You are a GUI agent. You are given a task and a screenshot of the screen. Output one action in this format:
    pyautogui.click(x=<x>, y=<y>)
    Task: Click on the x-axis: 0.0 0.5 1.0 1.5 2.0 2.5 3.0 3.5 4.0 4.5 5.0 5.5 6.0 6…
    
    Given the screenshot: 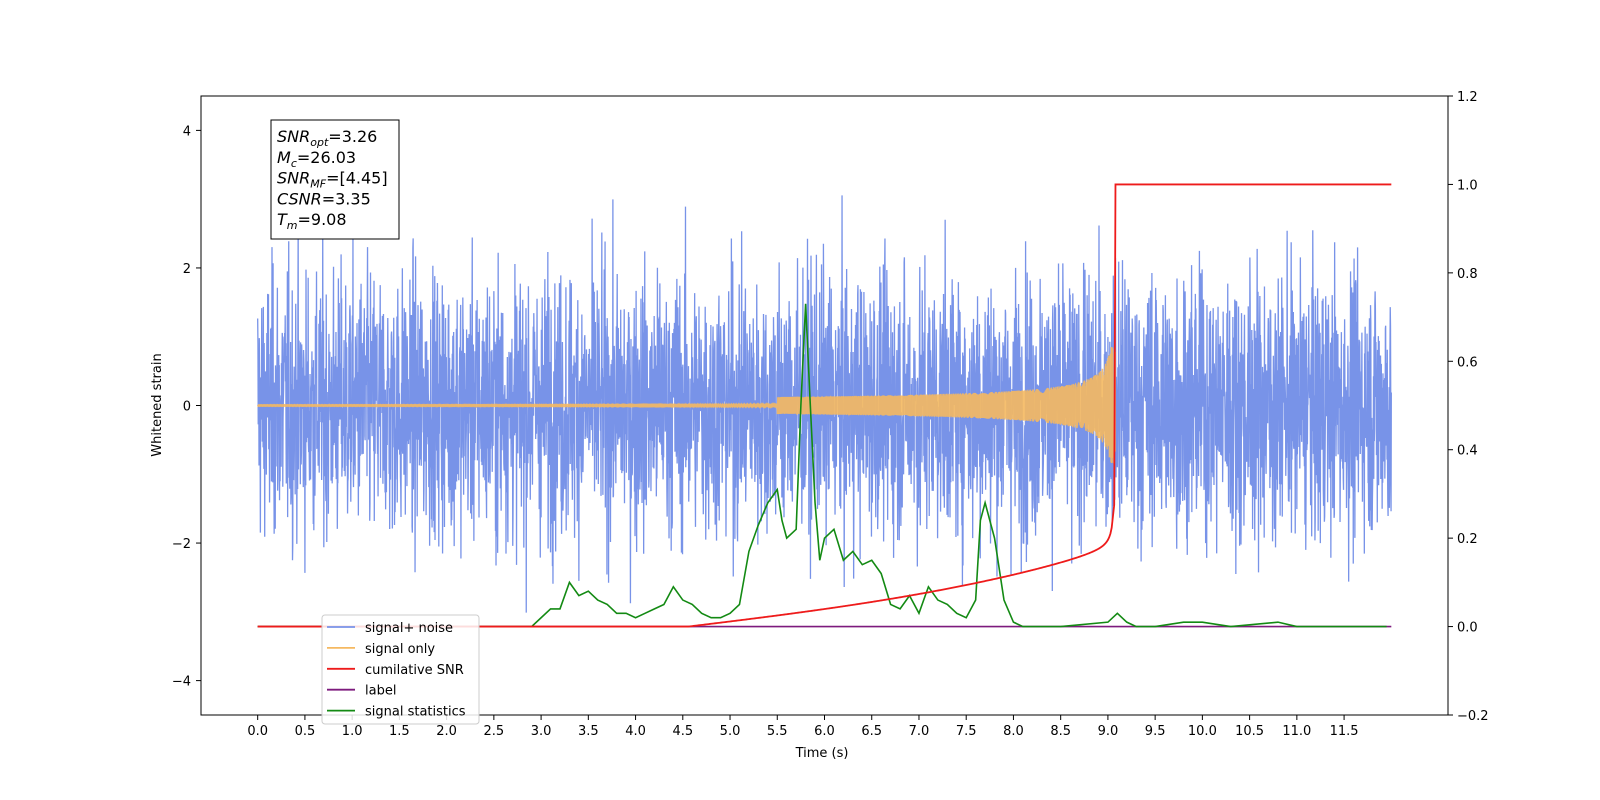 What is the action you would take?
    pyautogui.click(x=803, y=727)
    